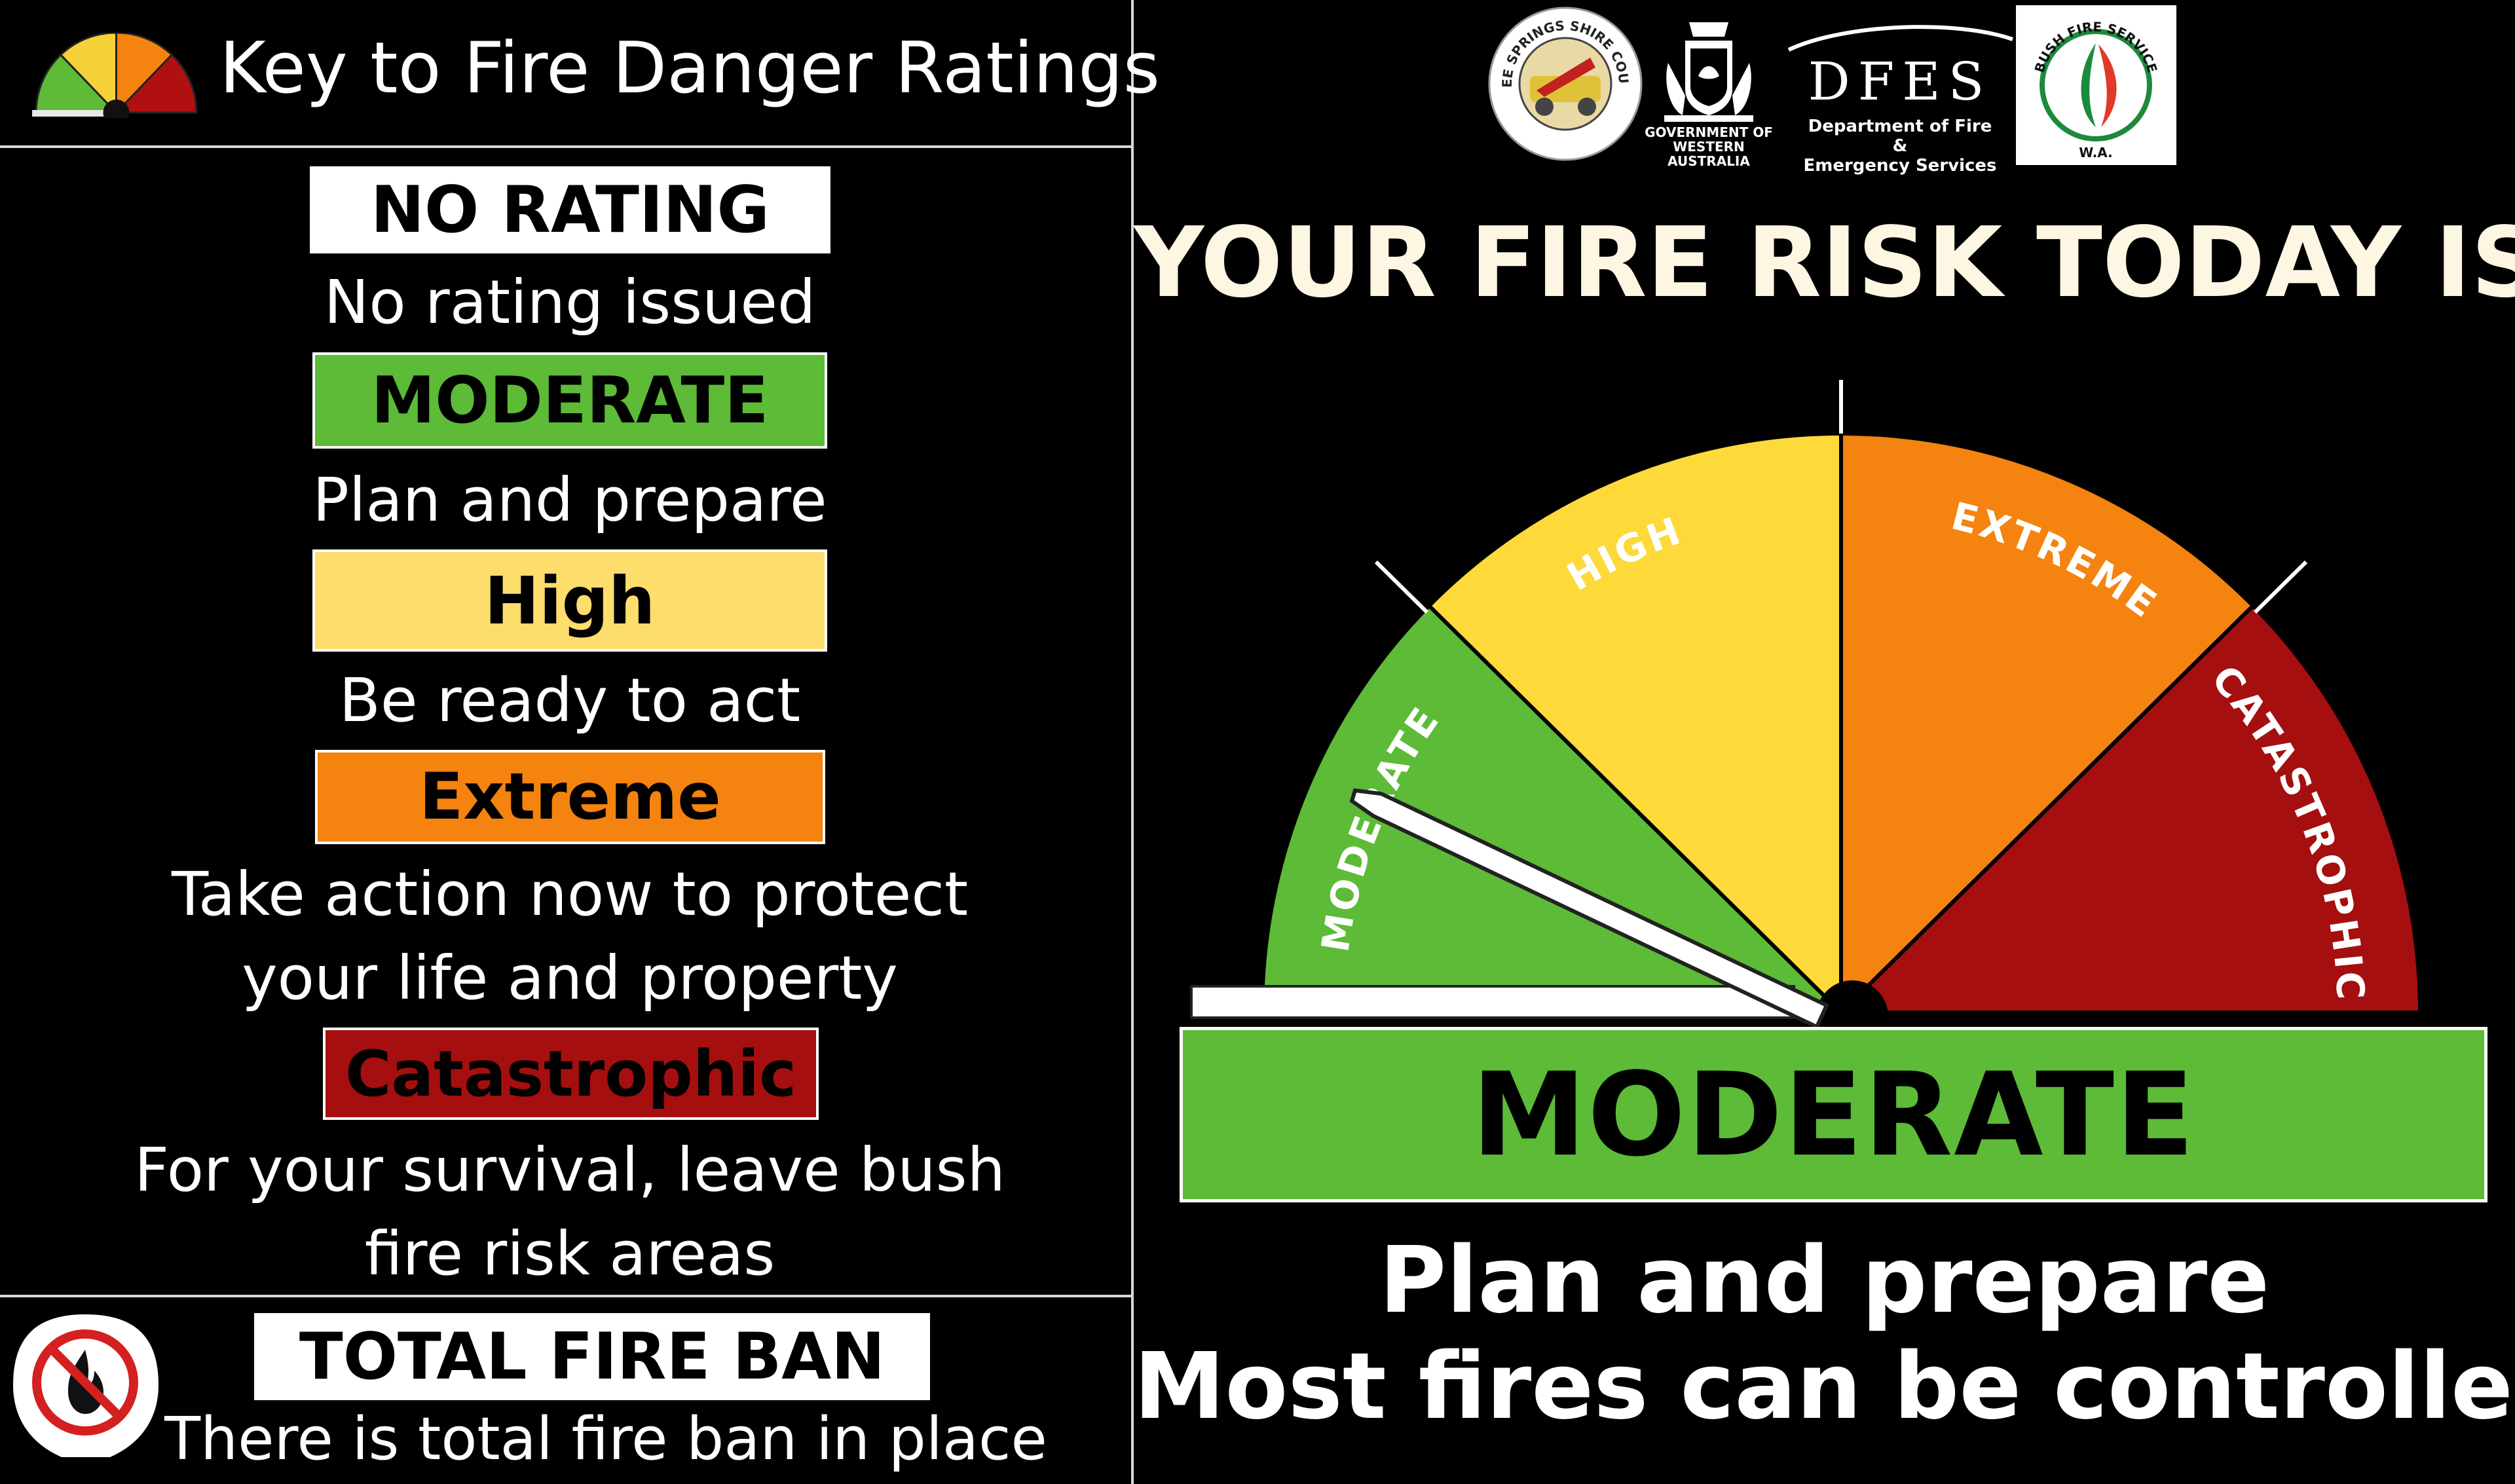 This screenshot has width=2515, height=1484. I want to click on dfes-swoosh, so click(1900, 38).